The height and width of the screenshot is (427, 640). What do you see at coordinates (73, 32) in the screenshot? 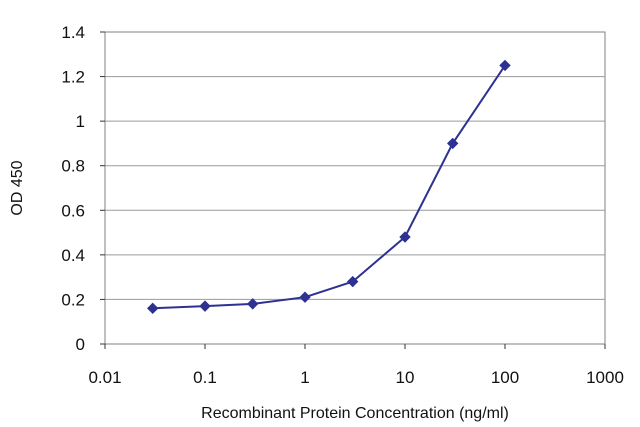
I see `y-tick-label: 1.4` at bounding box center [73, 32].